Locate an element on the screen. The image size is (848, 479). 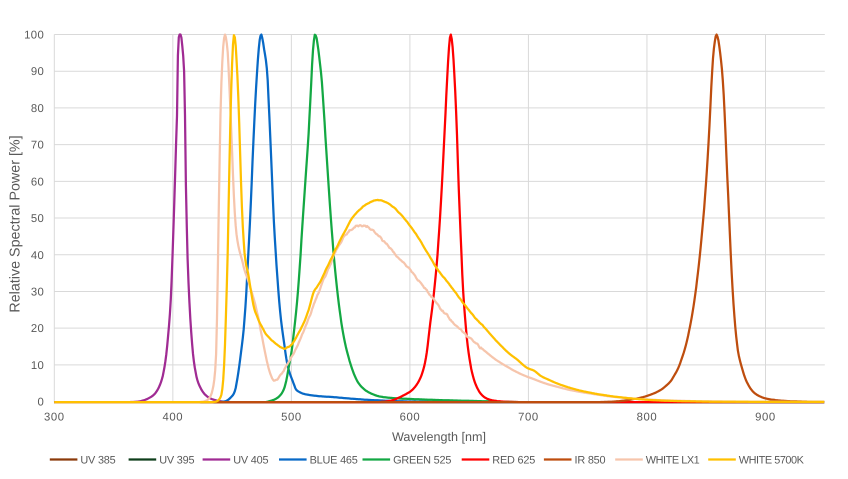
svg-text: 400 is located at coordinates (172, 418).